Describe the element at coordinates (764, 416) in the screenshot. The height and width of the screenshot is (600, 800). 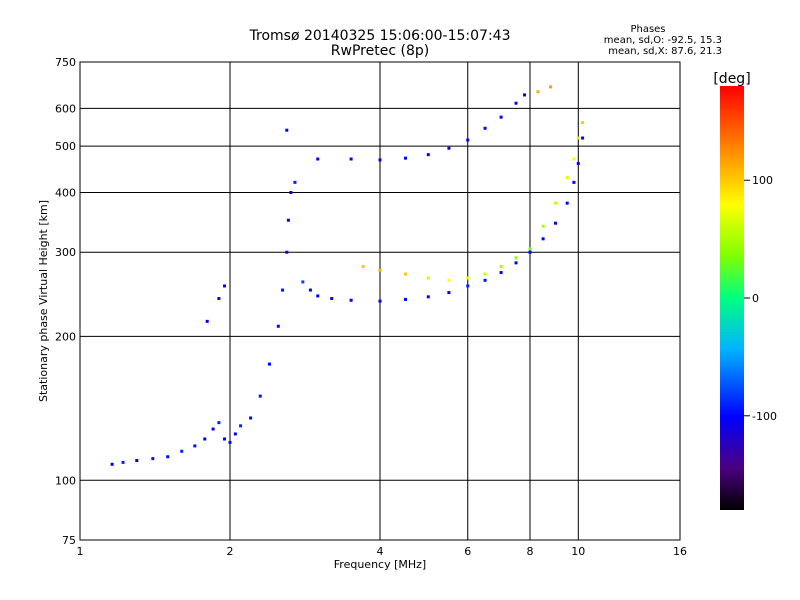
I see `colorbar-tick-label: -100` at that location.